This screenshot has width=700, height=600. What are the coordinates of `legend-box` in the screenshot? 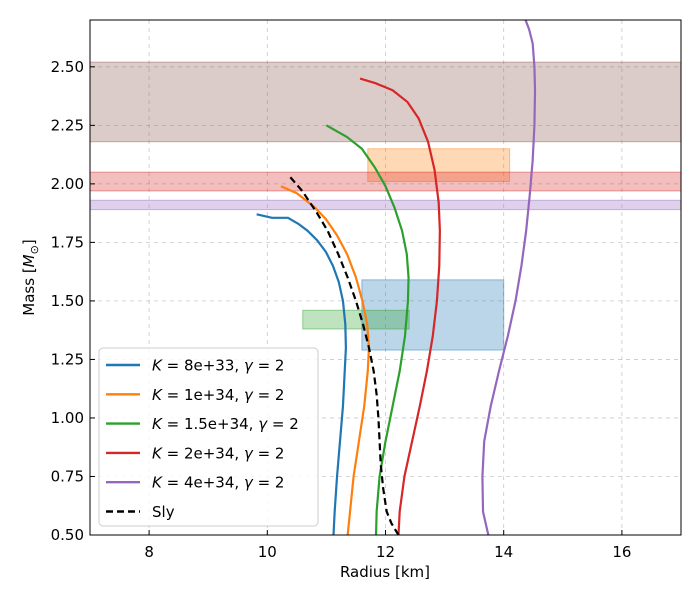 It's located at (208, 437).